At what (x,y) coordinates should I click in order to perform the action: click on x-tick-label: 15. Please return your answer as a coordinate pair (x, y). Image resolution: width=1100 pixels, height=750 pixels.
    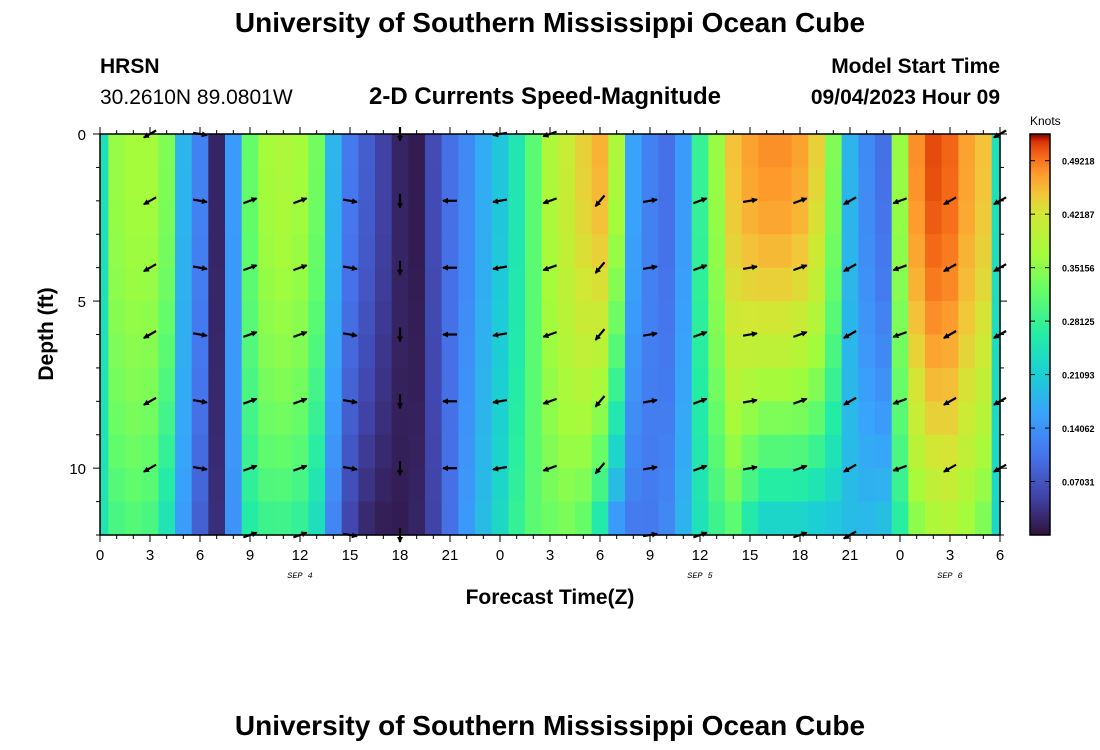
    Looking at the image, I should click on (750, 555).